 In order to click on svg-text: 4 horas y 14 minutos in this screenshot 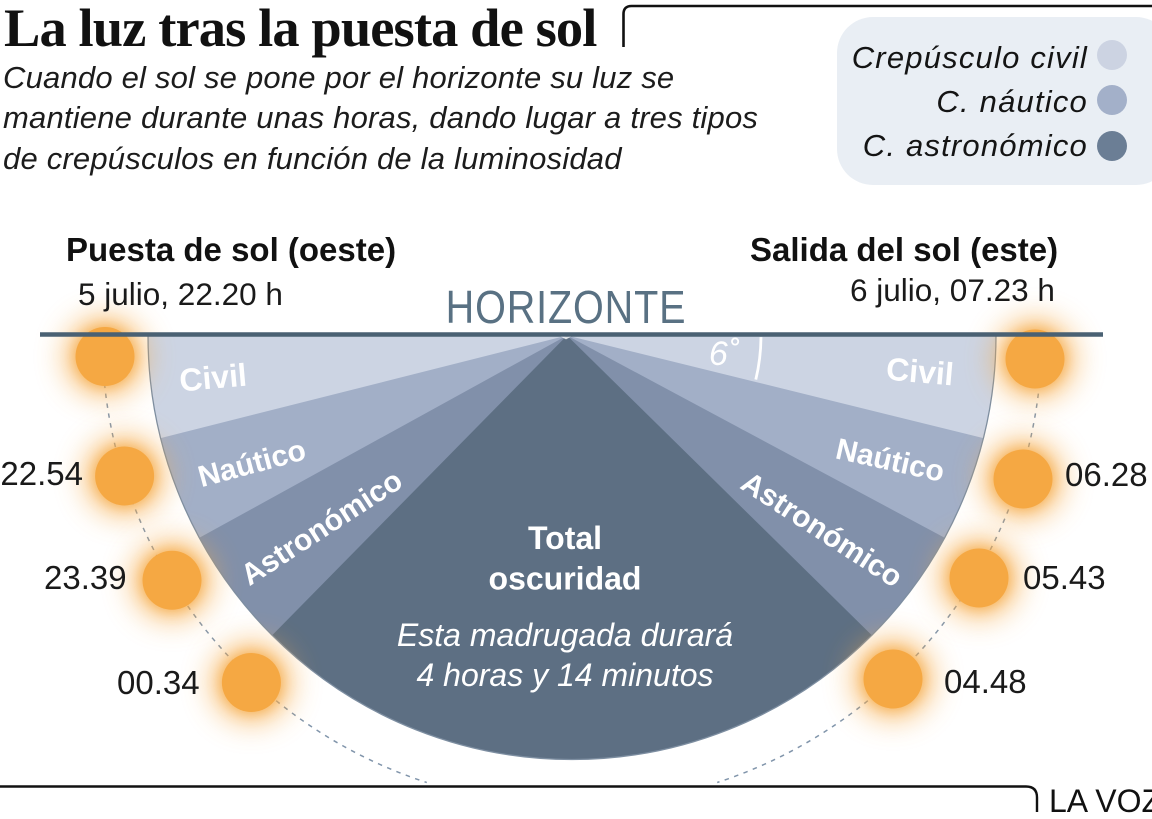, I will do `click(564, 675)`.